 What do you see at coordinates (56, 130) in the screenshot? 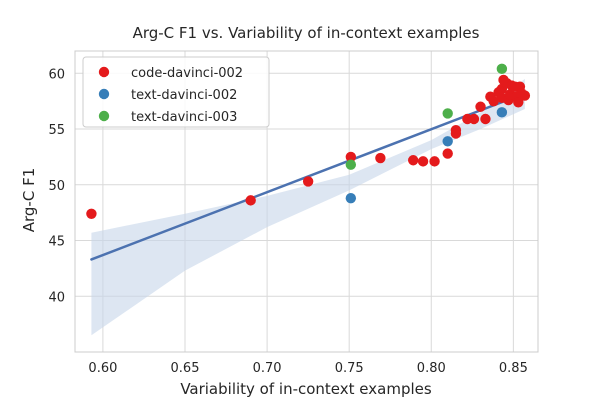
I see `y-tick-label: 55` at bounding box center [56, 130].